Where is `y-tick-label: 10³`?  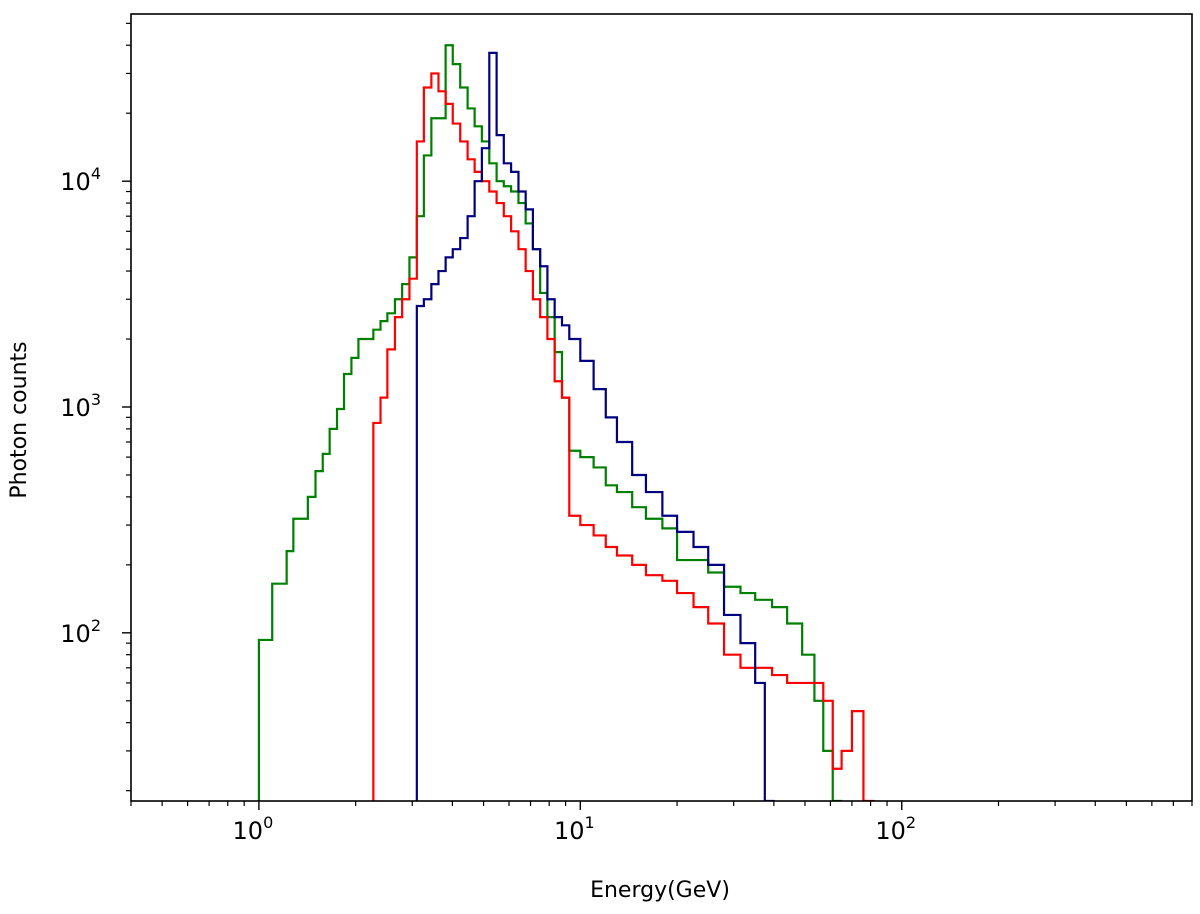 y-tick-label: 10³ is located at coordinates (80, 406).